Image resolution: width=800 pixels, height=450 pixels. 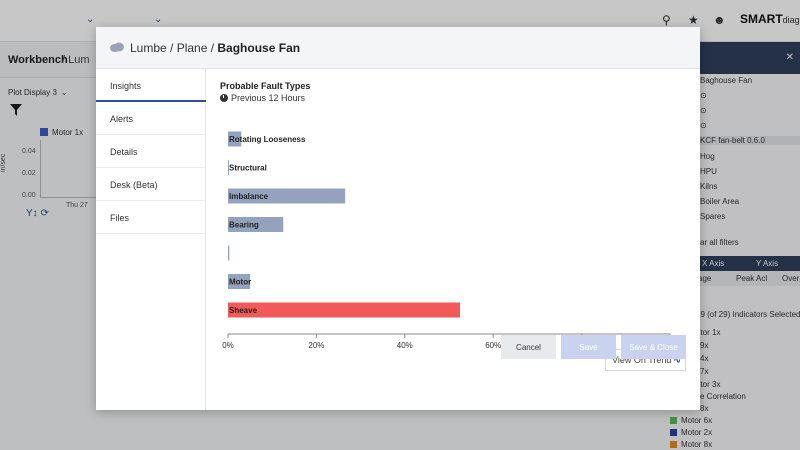 I want to click on indicator-item: otor 3x, so click(x=708, y=384).